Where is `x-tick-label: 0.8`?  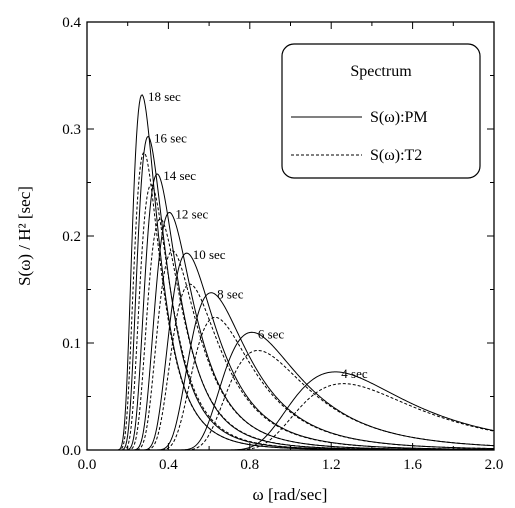
x-tick-label: 0.8 is located at coordinates (249, 465).